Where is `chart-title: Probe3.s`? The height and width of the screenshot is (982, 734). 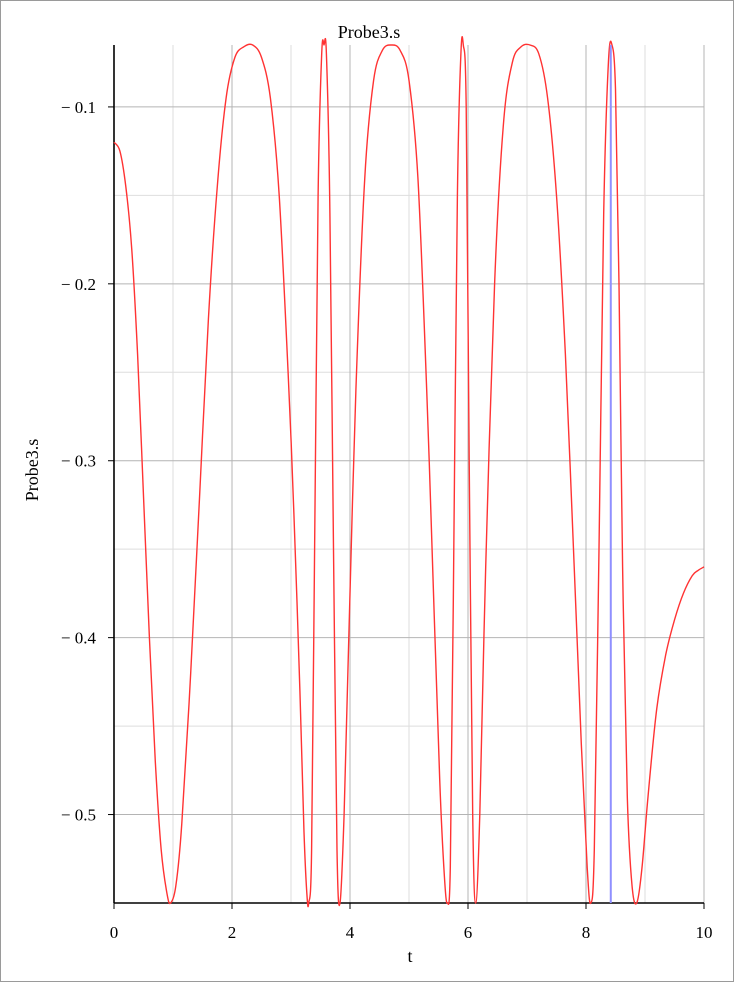 chart-title: Probe3.s is located at coordinates (369, 32).